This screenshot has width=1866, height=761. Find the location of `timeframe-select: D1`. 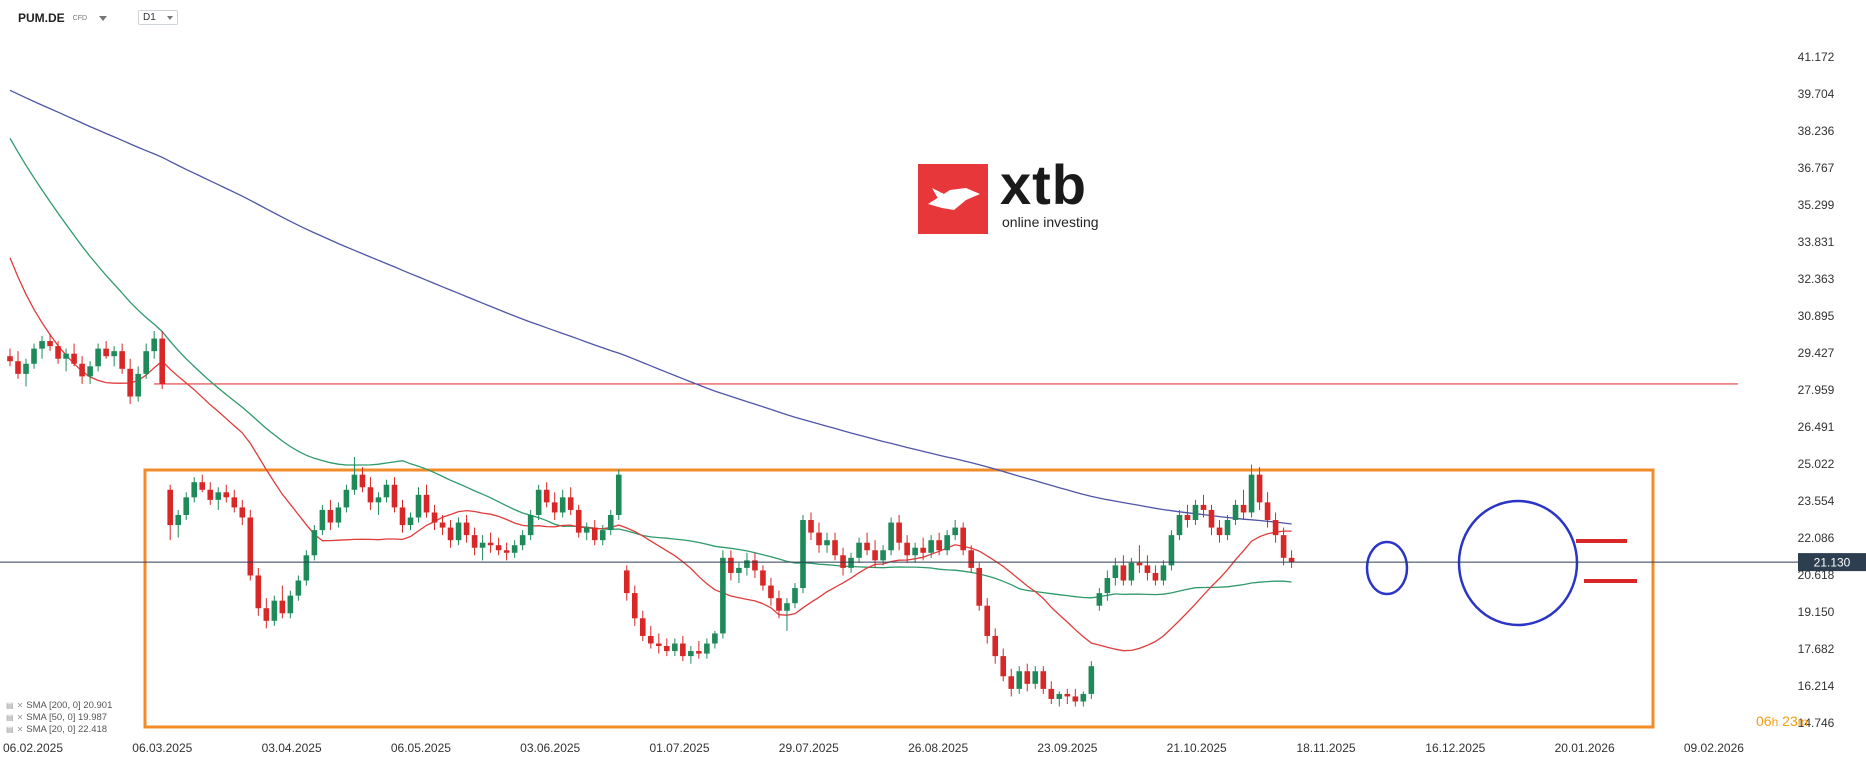

timeframe-select: D1 is located at coordinates (158, 17).